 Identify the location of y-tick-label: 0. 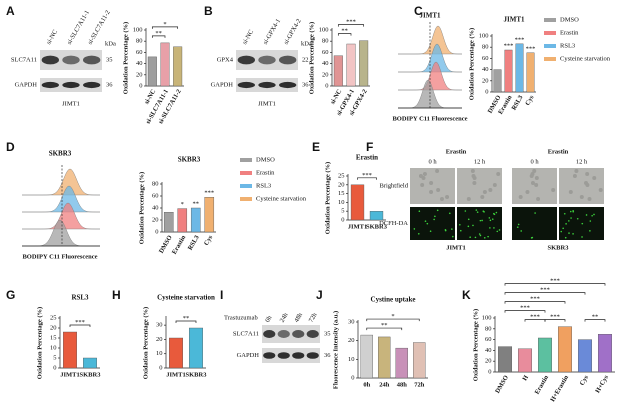
(160, 367).